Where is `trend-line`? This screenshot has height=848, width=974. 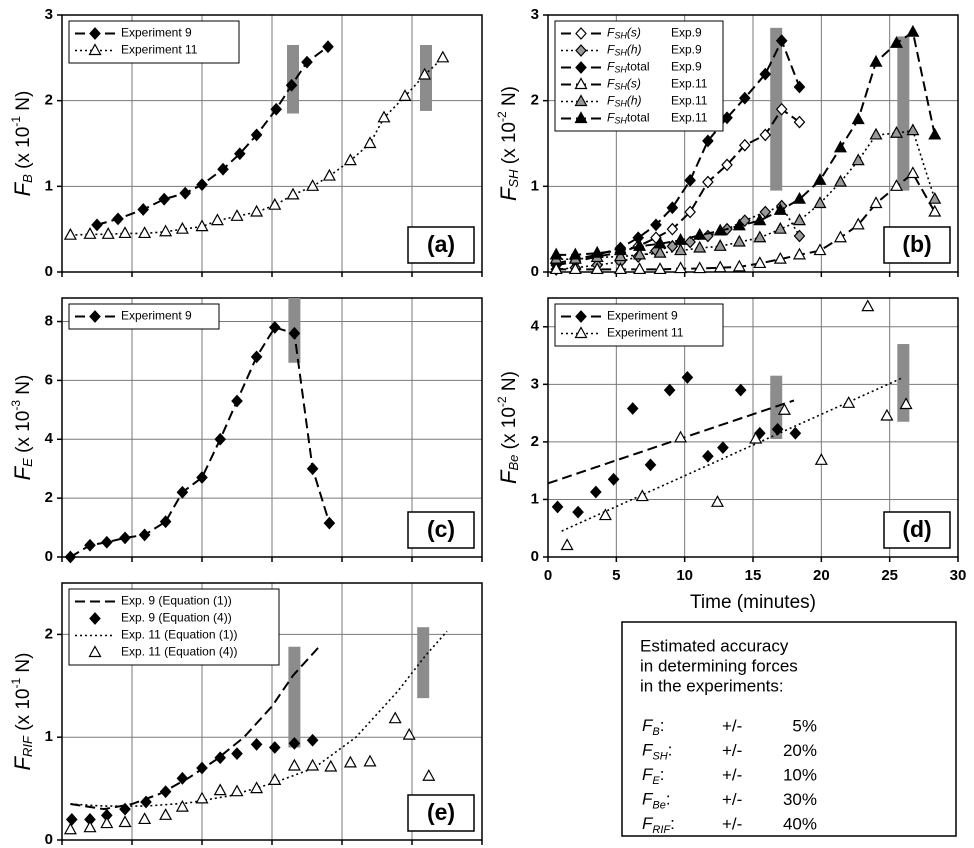 trend-line is located at coordinates (671, 442).